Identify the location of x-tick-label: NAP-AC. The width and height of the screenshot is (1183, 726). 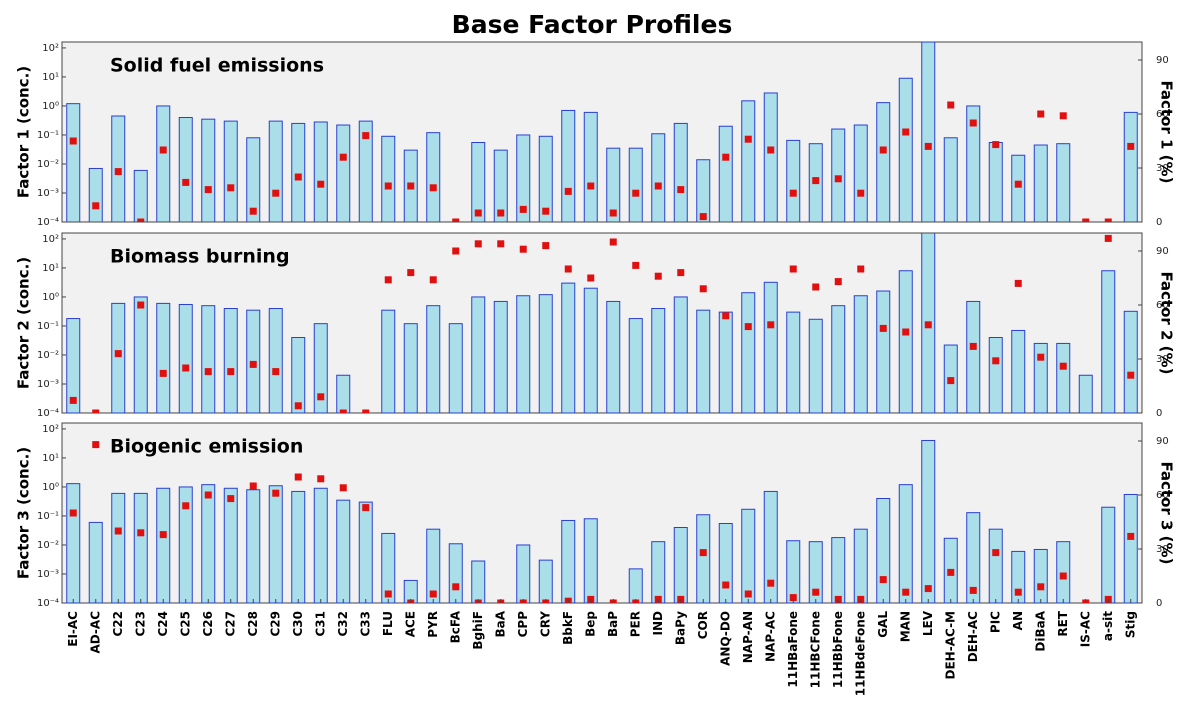
(770, 636).